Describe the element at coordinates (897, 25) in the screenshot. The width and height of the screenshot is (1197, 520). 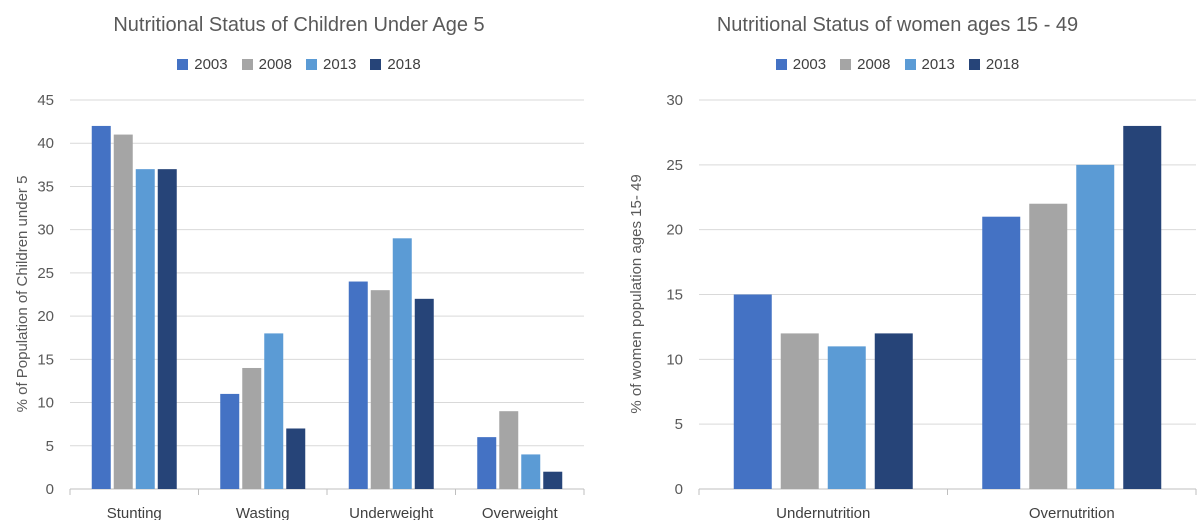
I see `chart-title: Nutritional Status of women ages 15 - 49` at that location.